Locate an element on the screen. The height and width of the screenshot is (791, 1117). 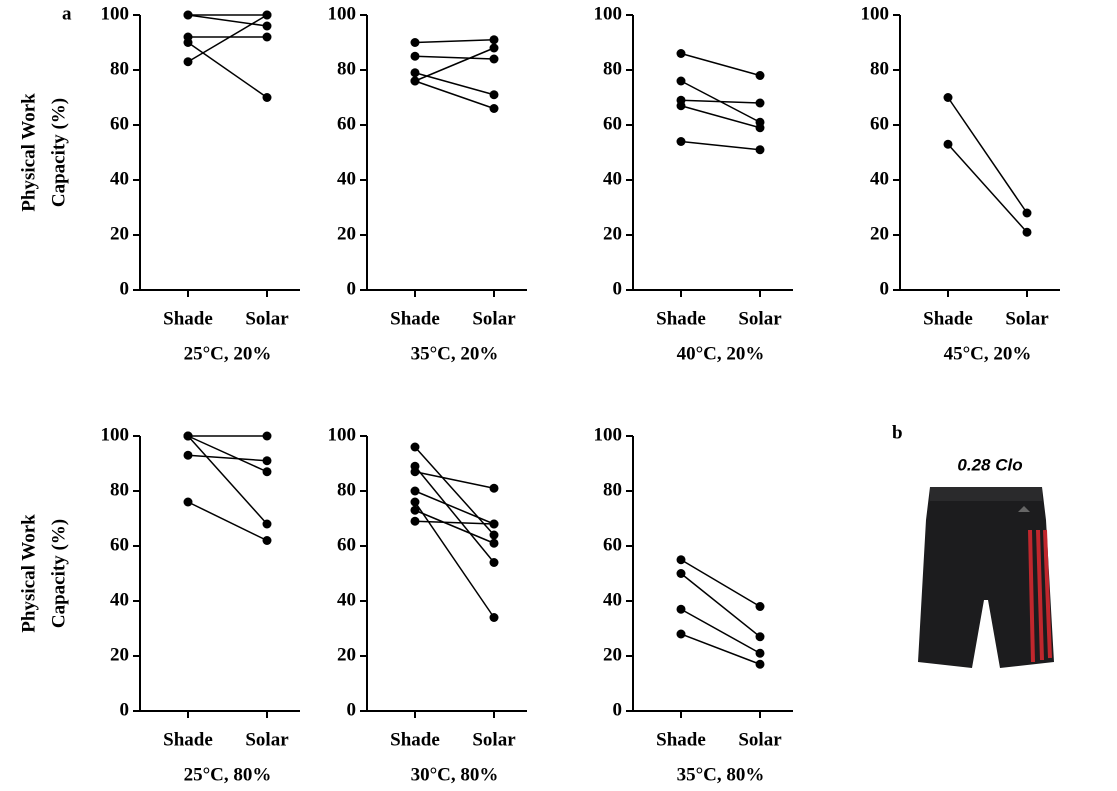
x-axis-title: 45°C, 20% is located at coordinates (988, 353).